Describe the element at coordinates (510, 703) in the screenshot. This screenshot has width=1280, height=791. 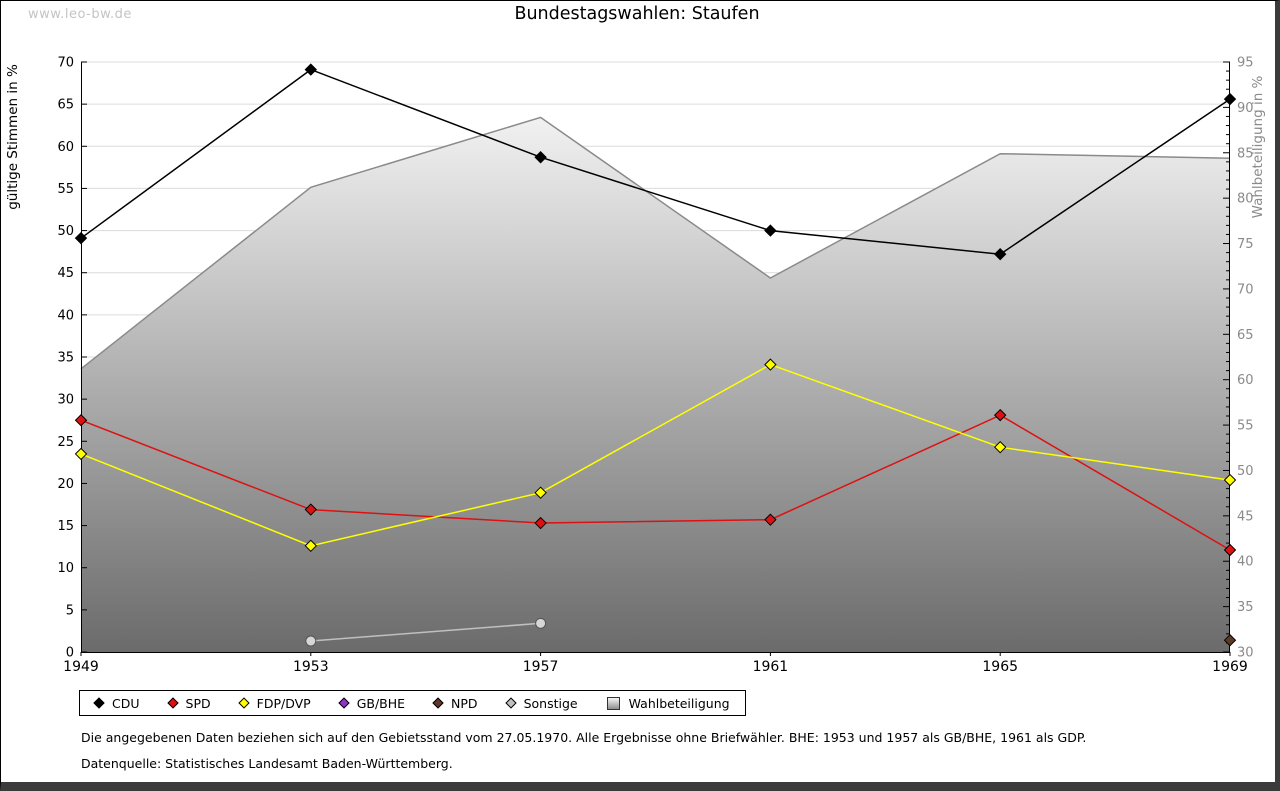
I see `sonstige-marker-icon` at that location.